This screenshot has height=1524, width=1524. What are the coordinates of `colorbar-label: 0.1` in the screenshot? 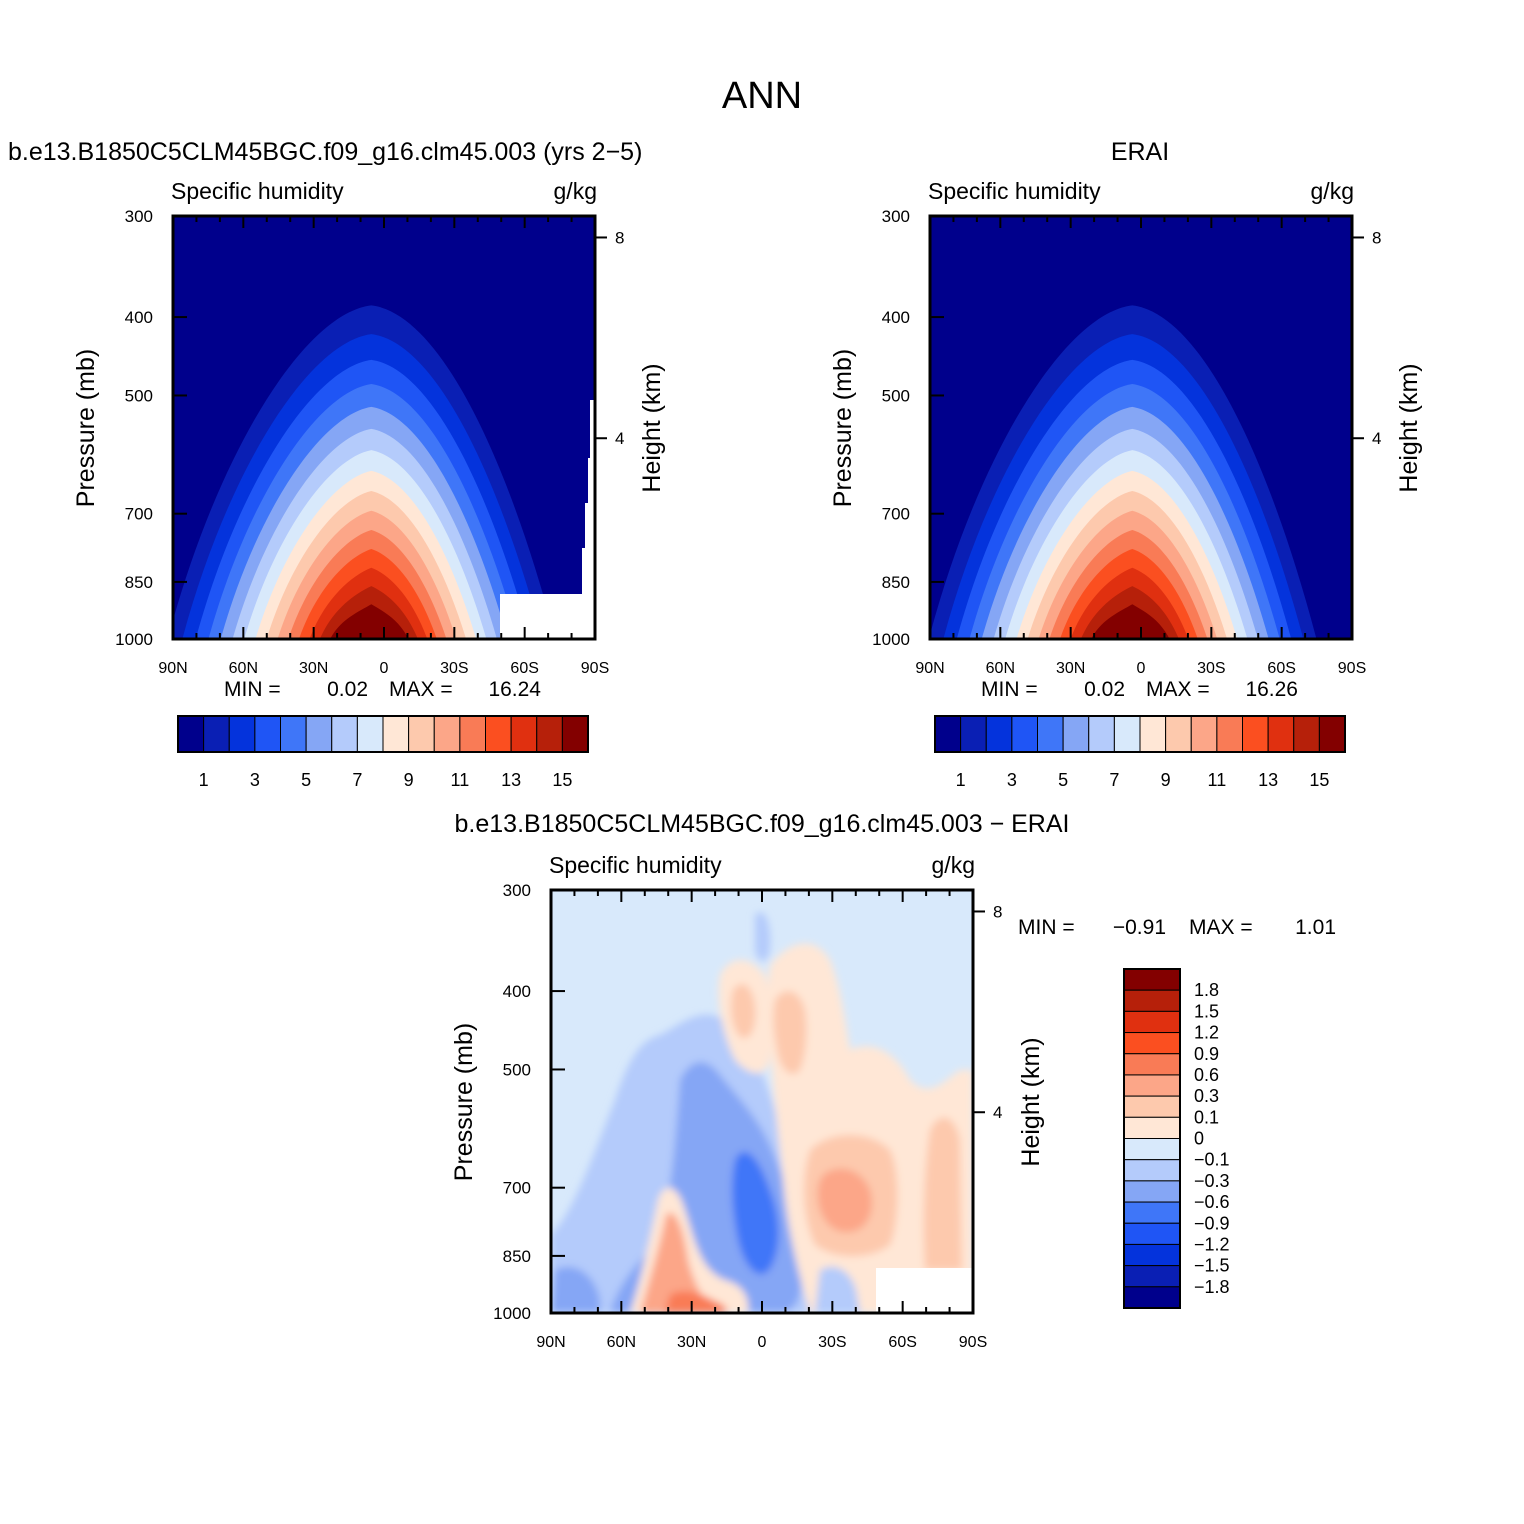 It's located at (1206, 1117).